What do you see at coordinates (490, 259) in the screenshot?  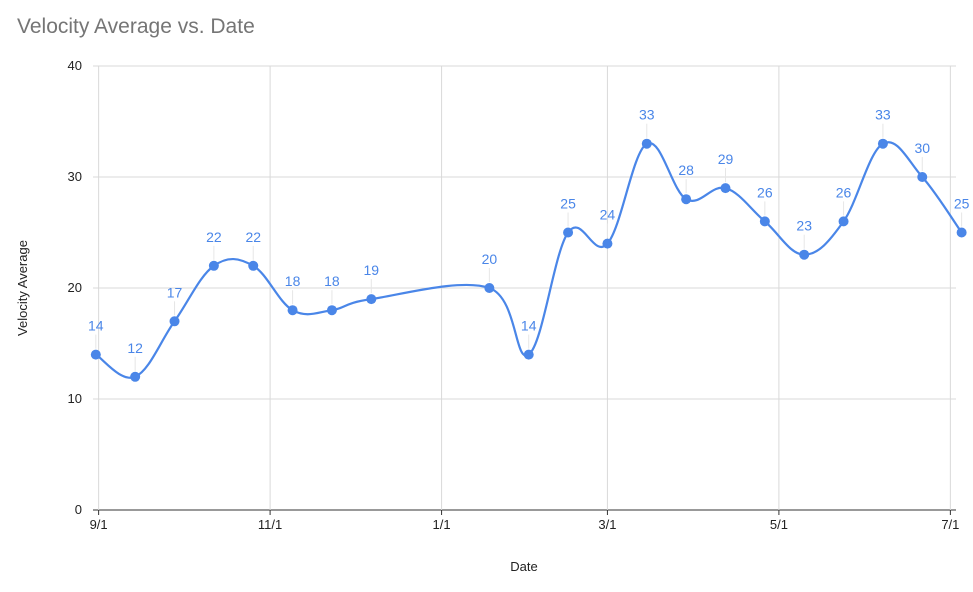 I see `data-label: 20` at bounding box center [490, 259].